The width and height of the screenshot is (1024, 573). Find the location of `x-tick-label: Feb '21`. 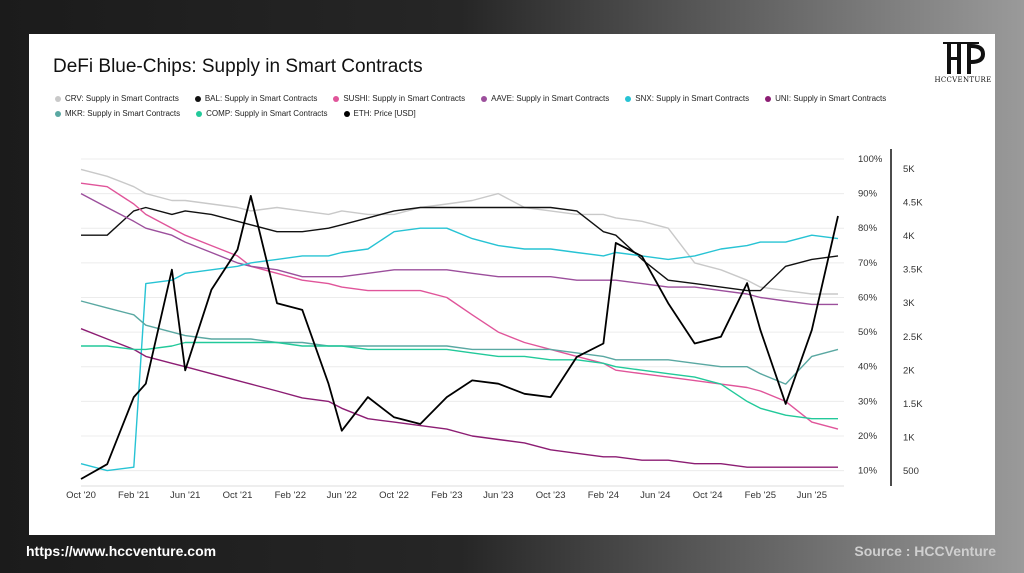

x-tick-label: Feb '21 is located at coordinates (133, 495).